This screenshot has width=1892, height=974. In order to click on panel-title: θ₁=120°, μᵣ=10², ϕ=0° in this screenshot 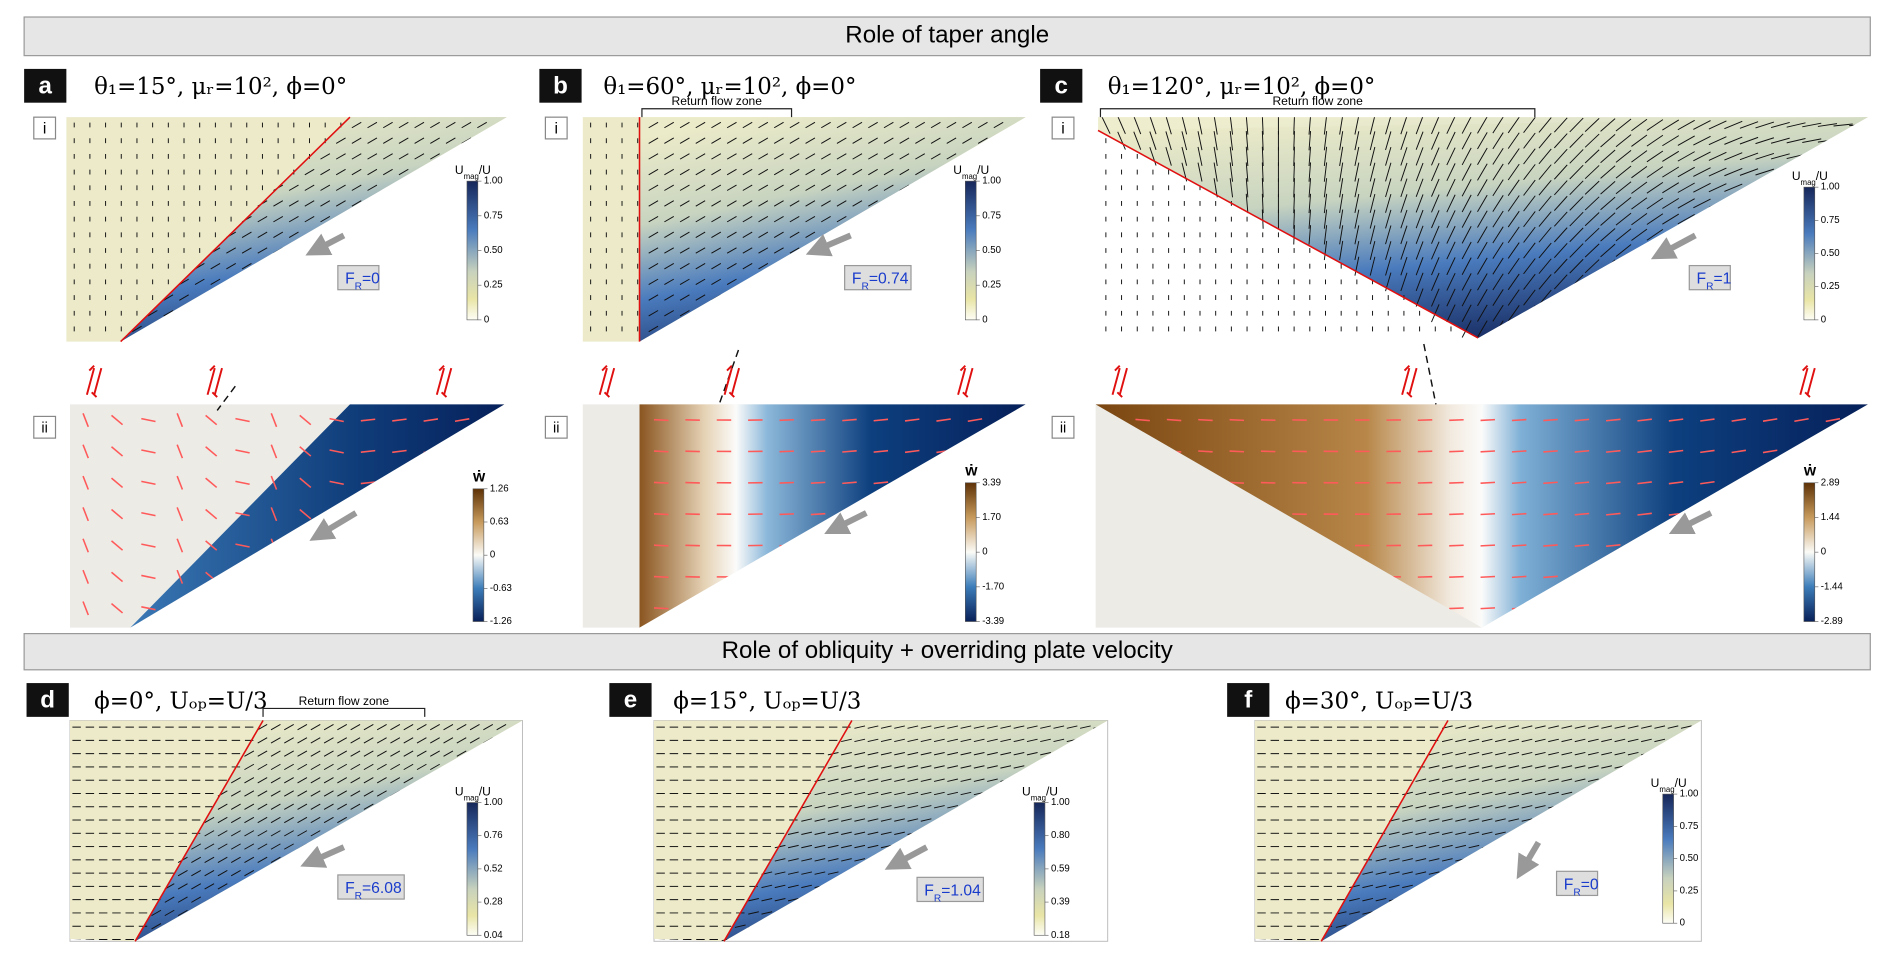, I will do `click(1242, 87)`.